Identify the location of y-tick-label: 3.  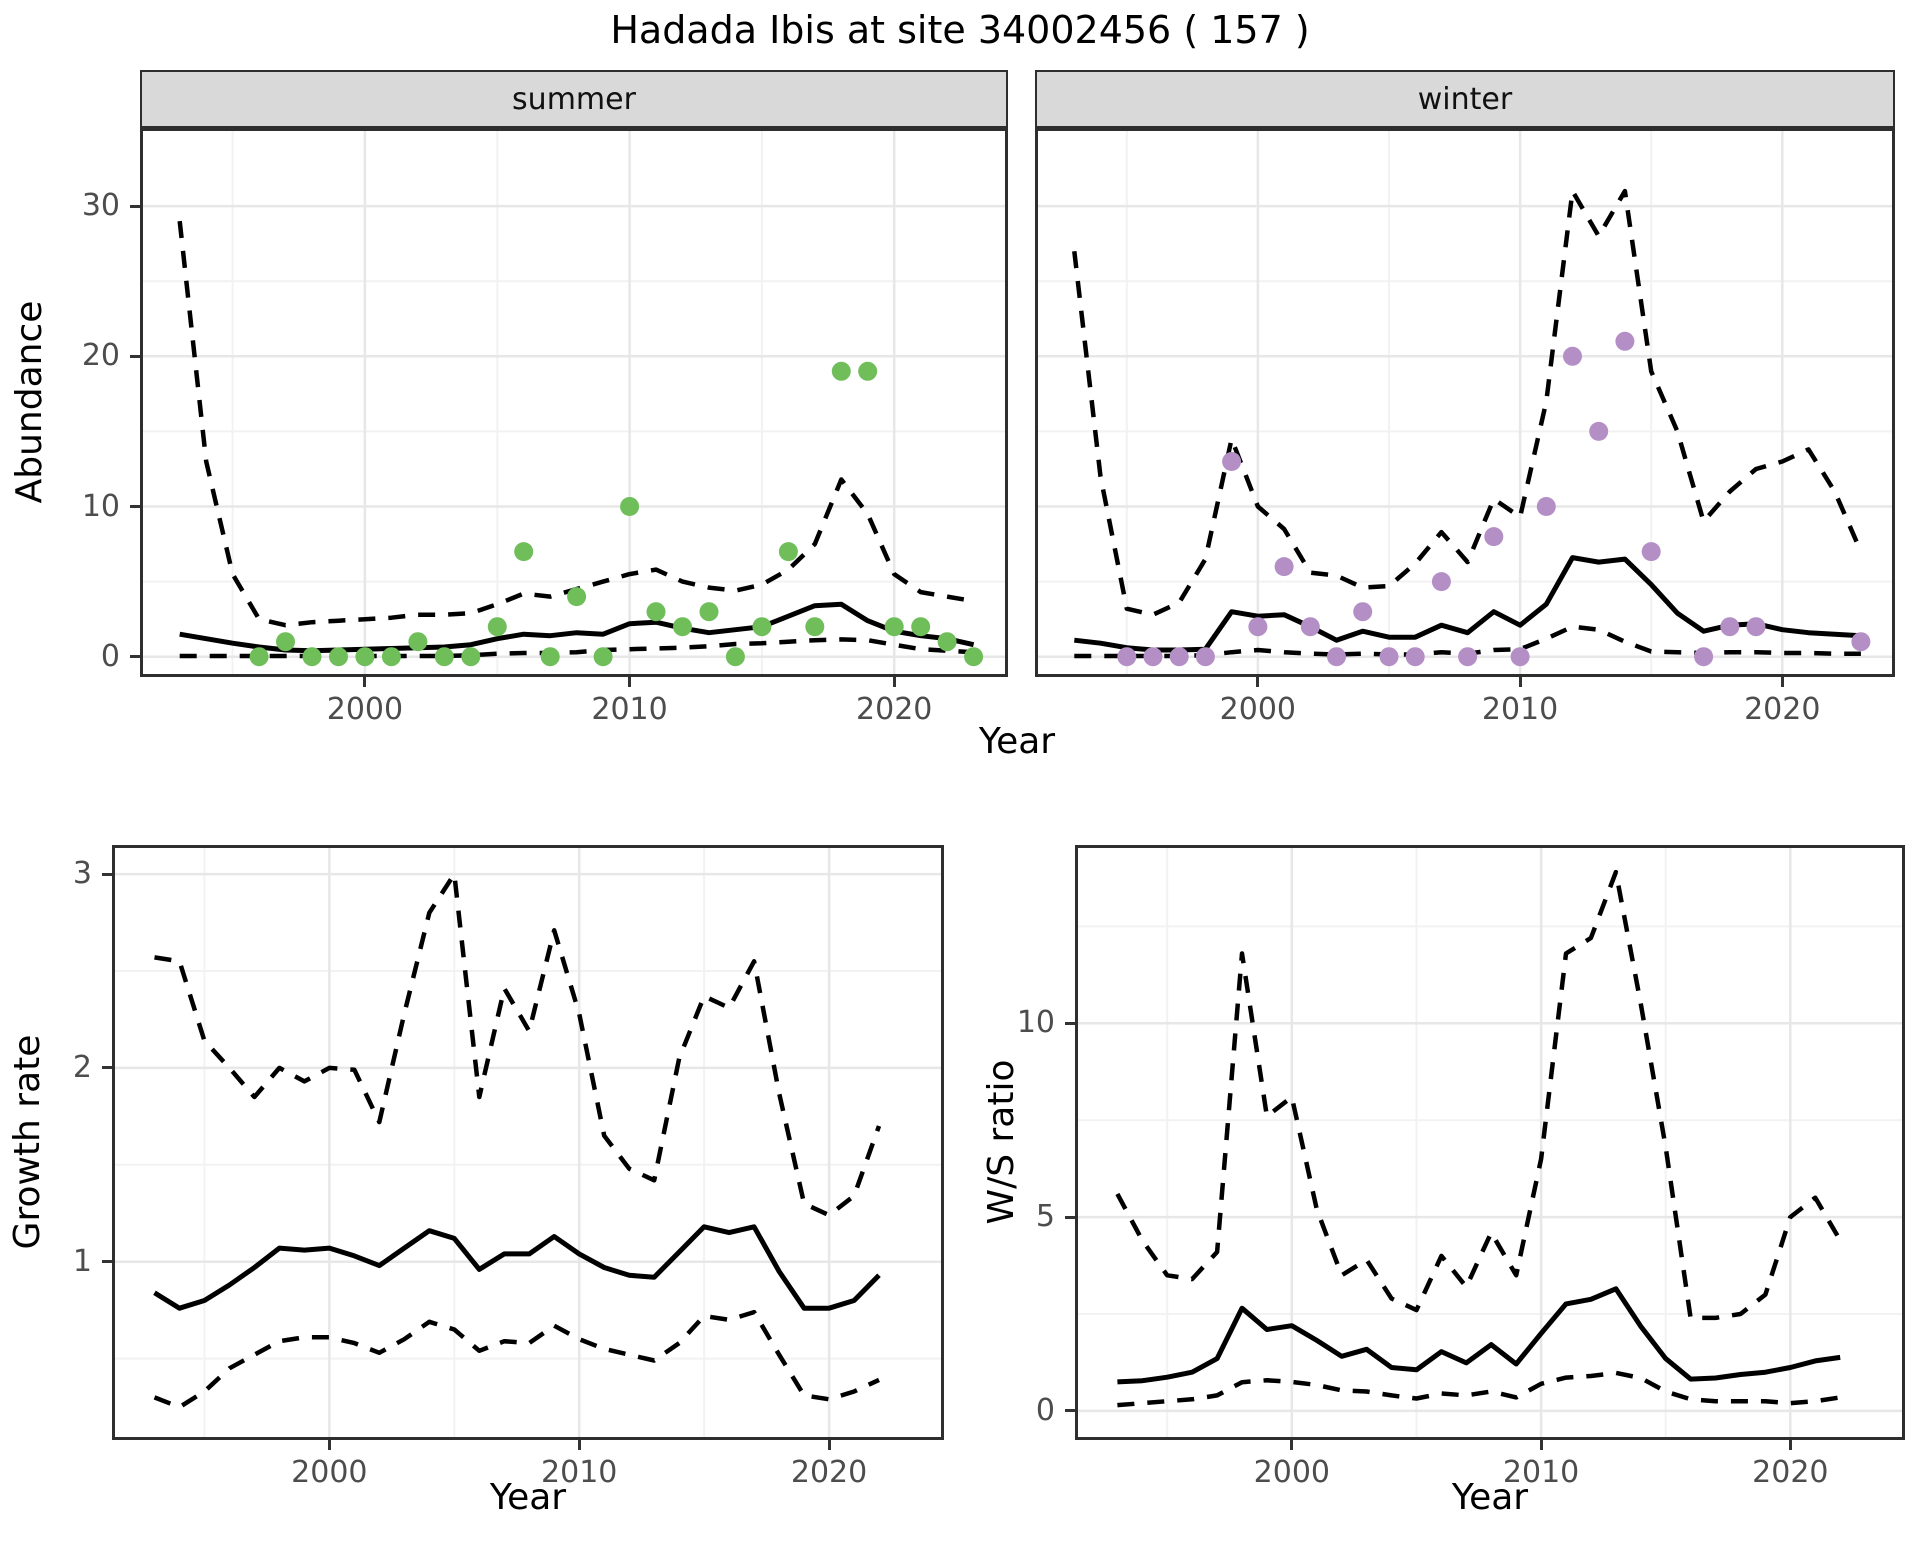
(82, 874).